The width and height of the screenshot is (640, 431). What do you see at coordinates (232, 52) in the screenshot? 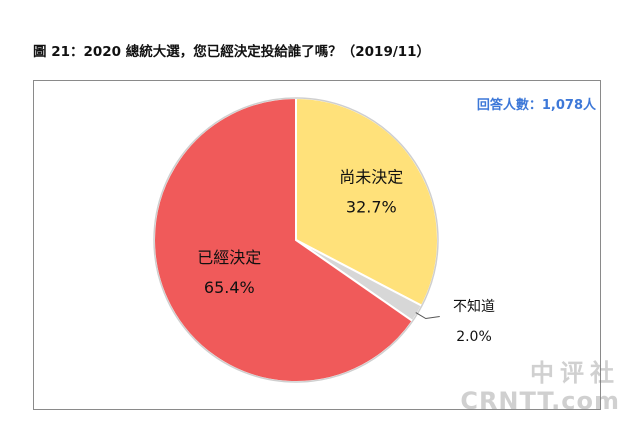
I see `chart-title: 圖 21：2020 總統大選，您已經決定投給誰了嗎？（2019/11）` at bounding box center [232, 52].